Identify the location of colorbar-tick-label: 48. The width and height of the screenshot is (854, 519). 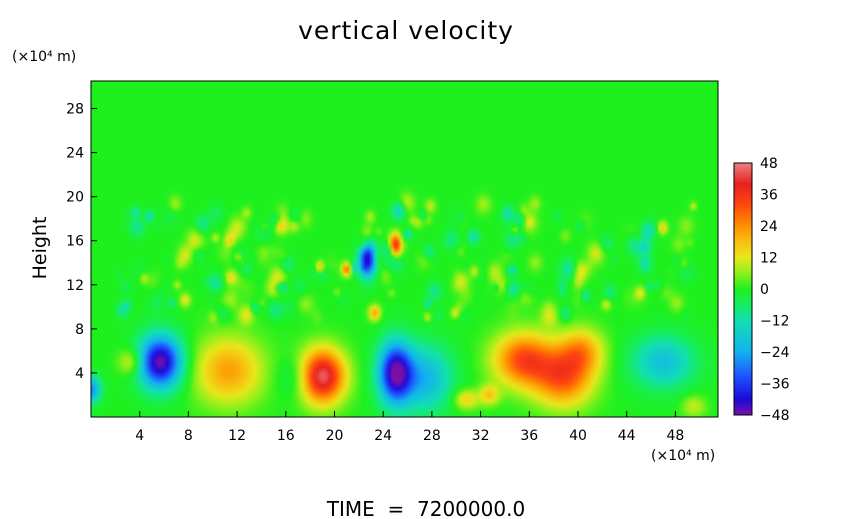
(769, 164).